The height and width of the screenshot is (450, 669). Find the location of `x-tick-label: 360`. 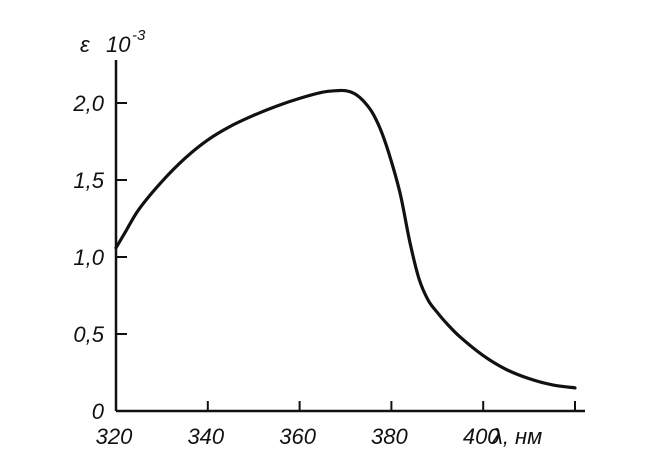

x-tick-label: 360 is located at coordinates (297, 436).